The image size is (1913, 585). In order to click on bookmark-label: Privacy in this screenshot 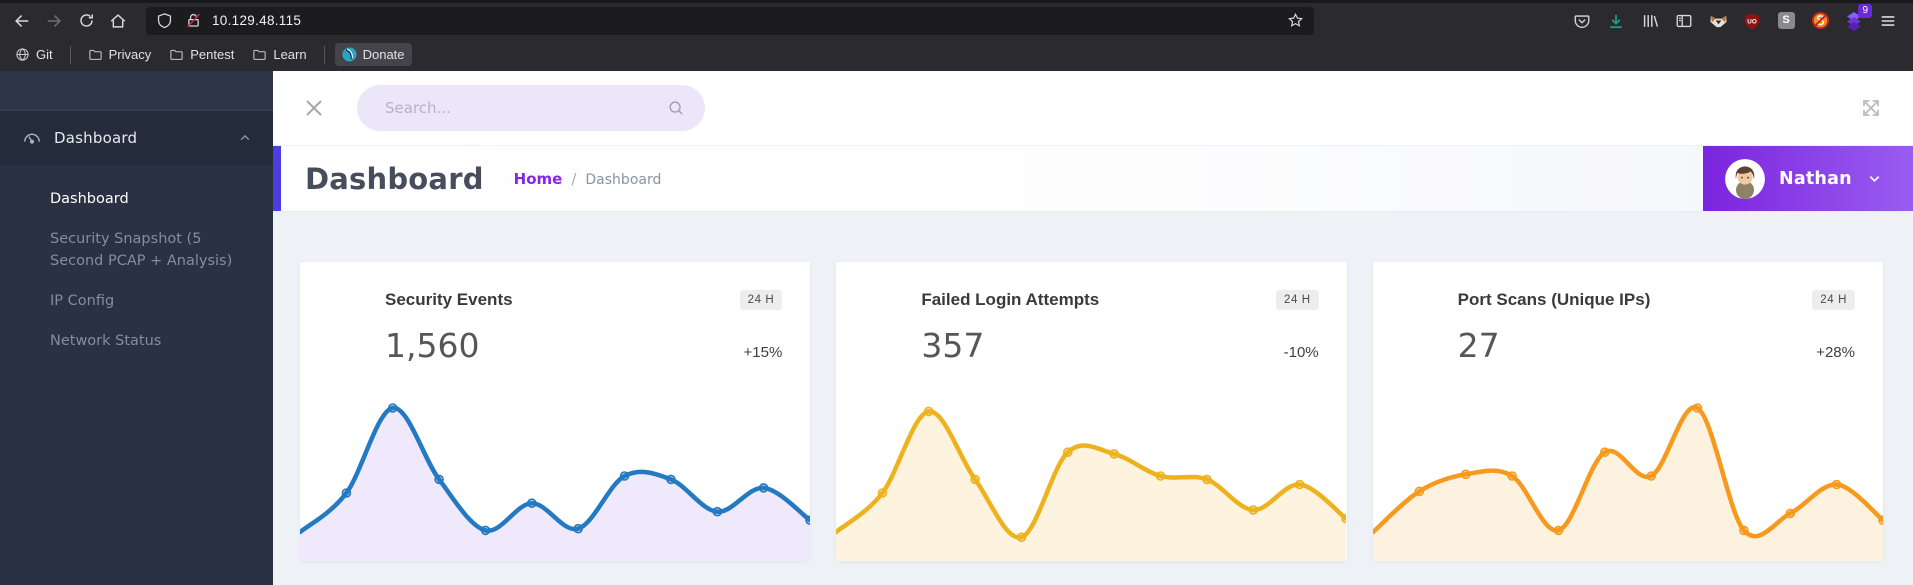, I will do `click(130, 54)`.